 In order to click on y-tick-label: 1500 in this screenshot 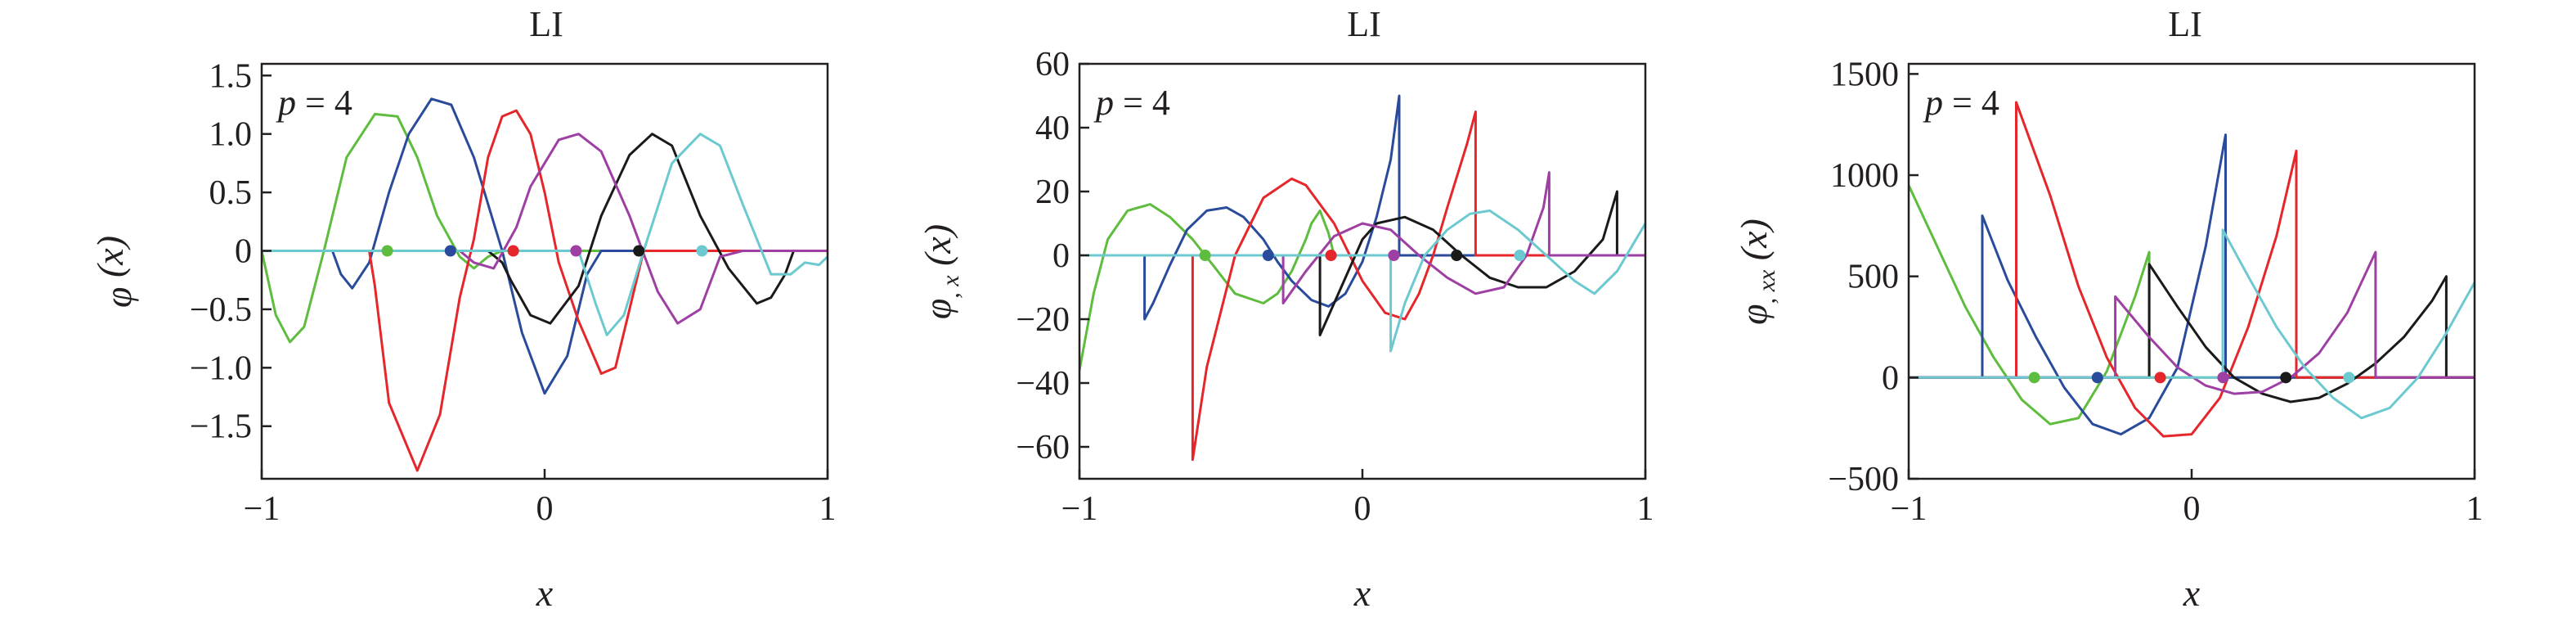, I will do `click(1865, 74)`.